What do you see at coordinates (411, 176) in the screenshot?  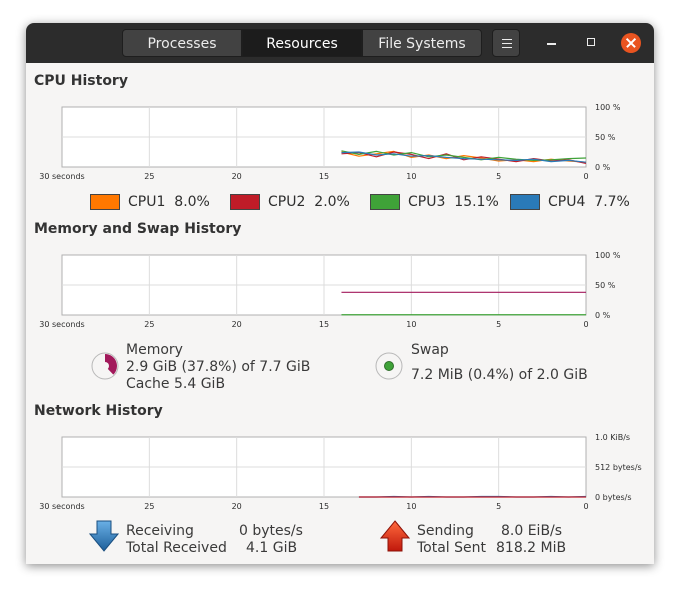 I see `cpu-x-tick-label: 10` at bounding box center [411, 176].